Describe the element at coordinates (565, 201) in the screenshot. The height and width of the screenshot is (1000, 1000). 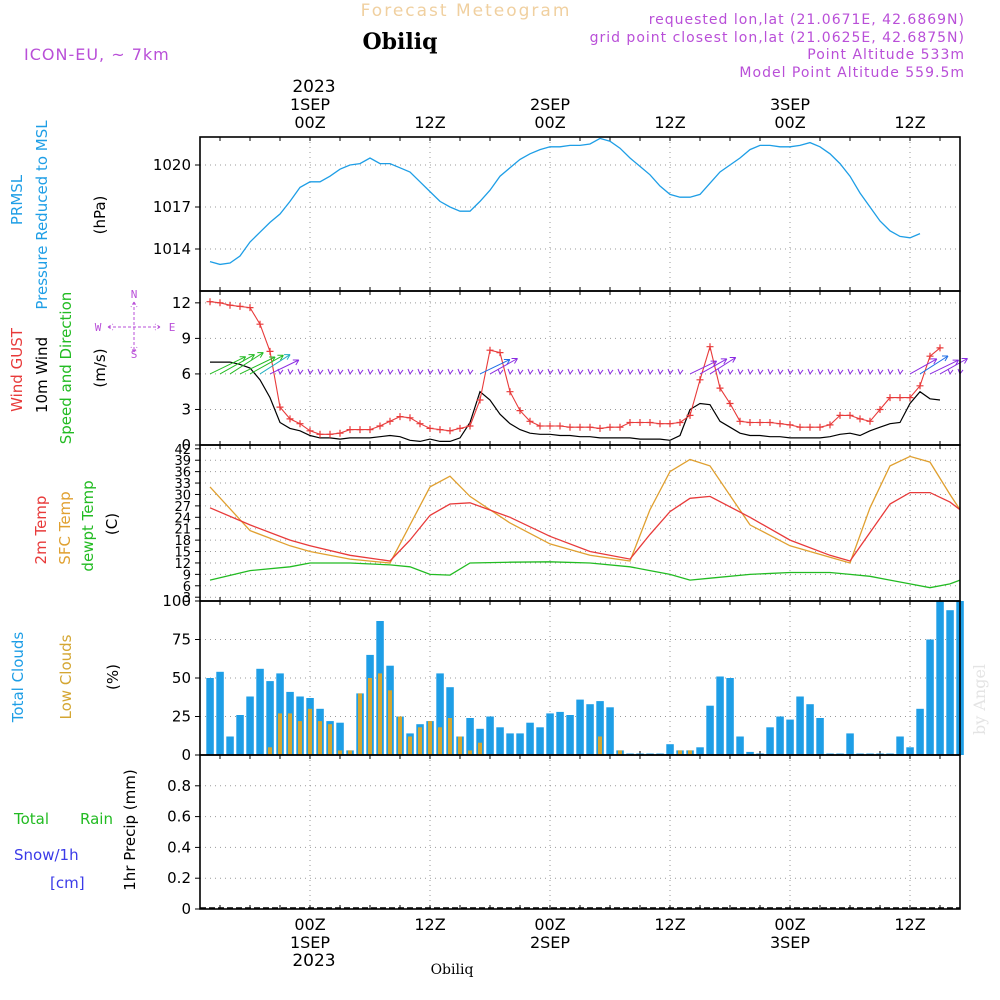
I see `pressure-line` at that location.